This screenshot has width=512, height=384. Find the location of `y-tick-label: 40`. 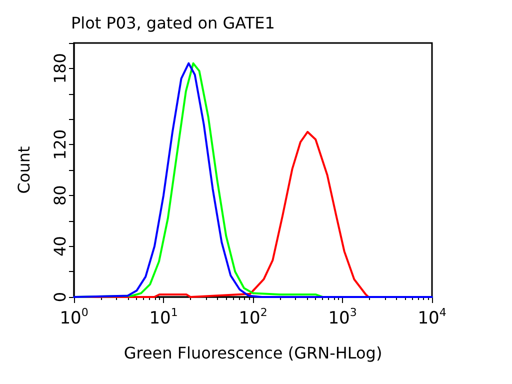

y-tick-label: 40 is located at coordinates (60, 246).